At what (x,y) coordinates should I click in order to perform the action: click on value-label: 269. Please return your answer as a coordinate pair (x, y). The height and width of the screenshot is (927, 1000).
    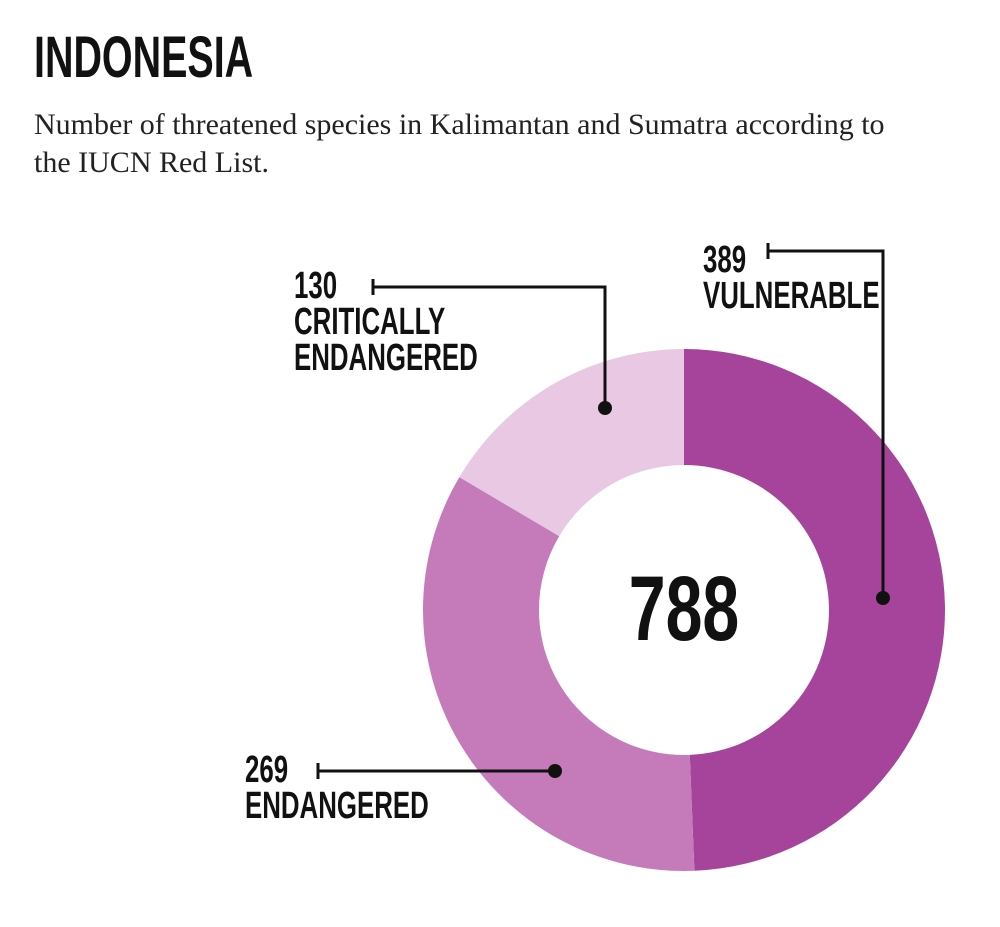
    Looking at the image, I should click on (267, 770).